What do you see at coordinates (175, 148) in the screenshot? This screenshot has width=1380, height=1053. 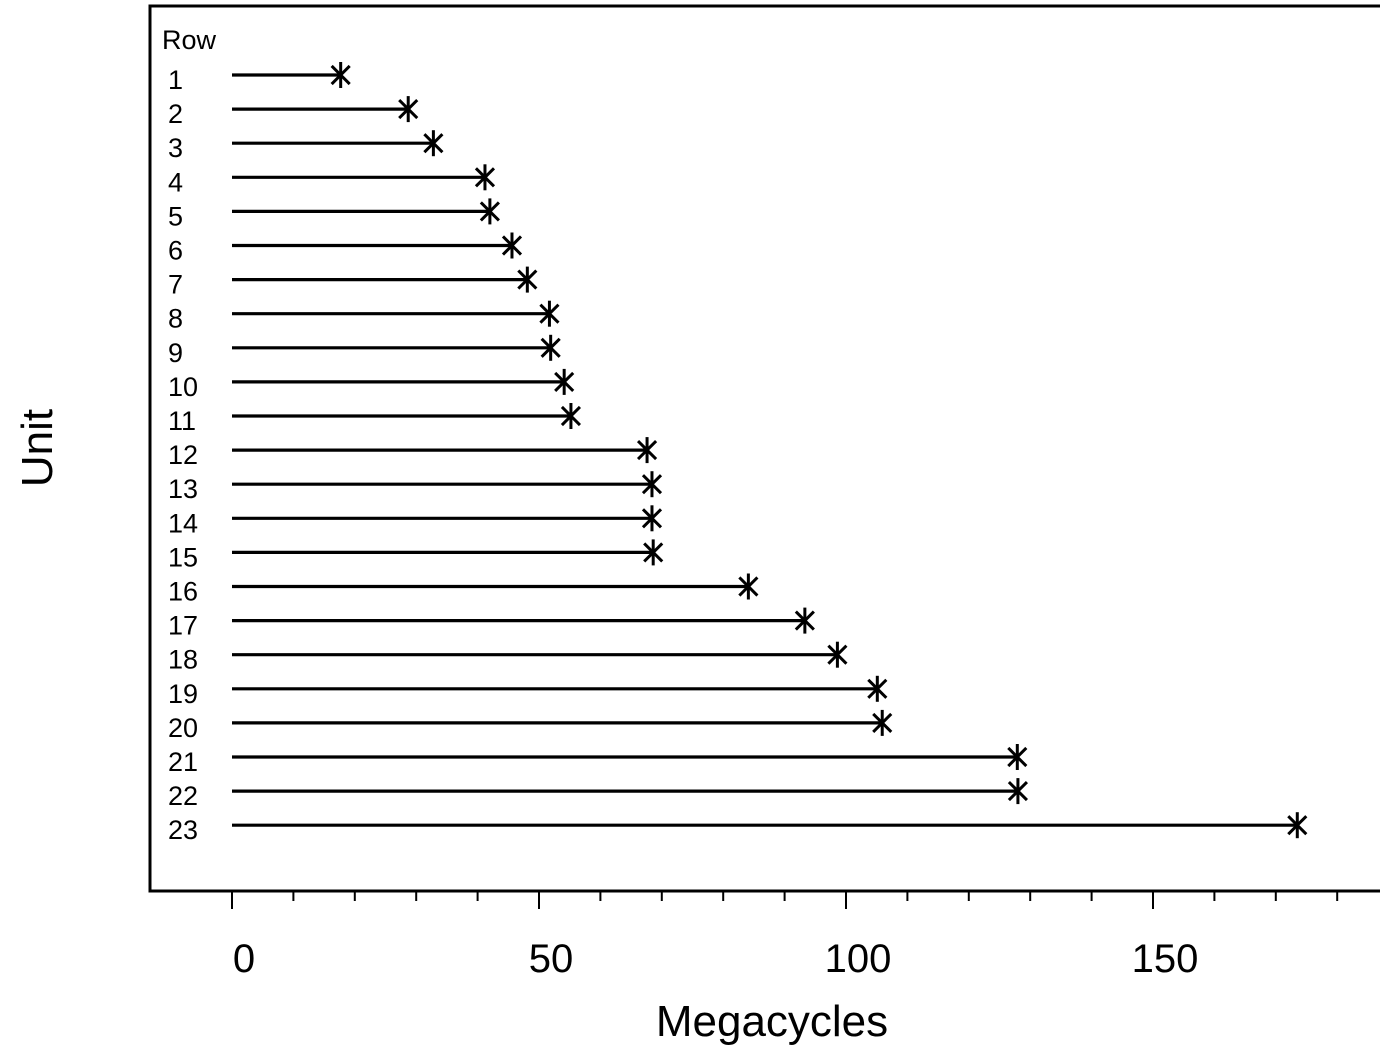 I see `row-label: 3` at bounding box center [175, 148].